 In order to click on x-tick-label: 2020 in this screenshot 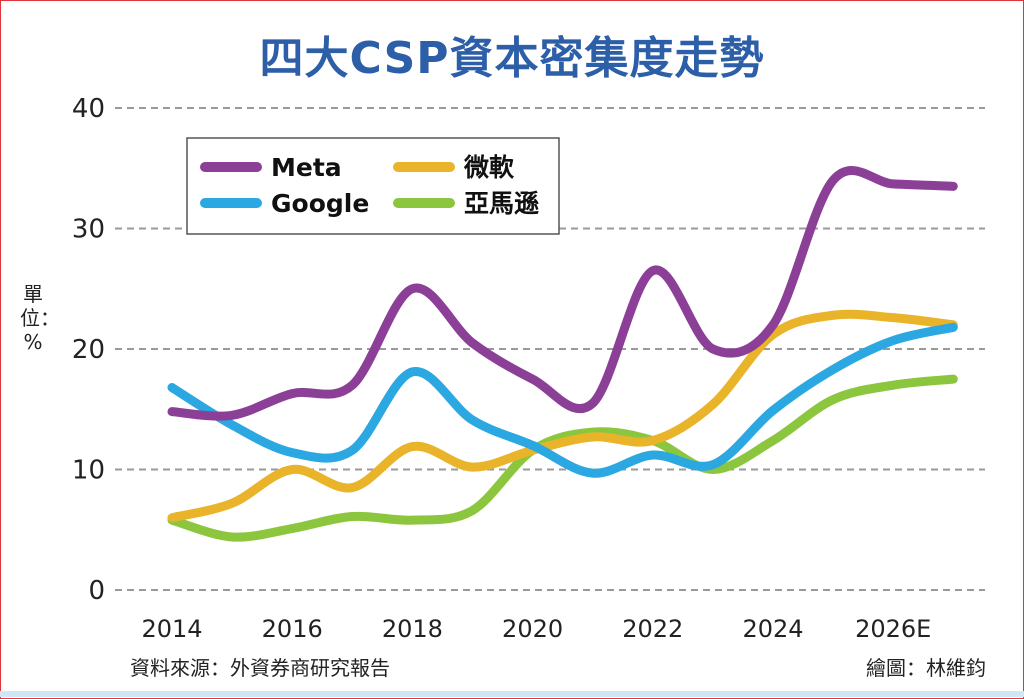, I will do `click(532, 629)`.